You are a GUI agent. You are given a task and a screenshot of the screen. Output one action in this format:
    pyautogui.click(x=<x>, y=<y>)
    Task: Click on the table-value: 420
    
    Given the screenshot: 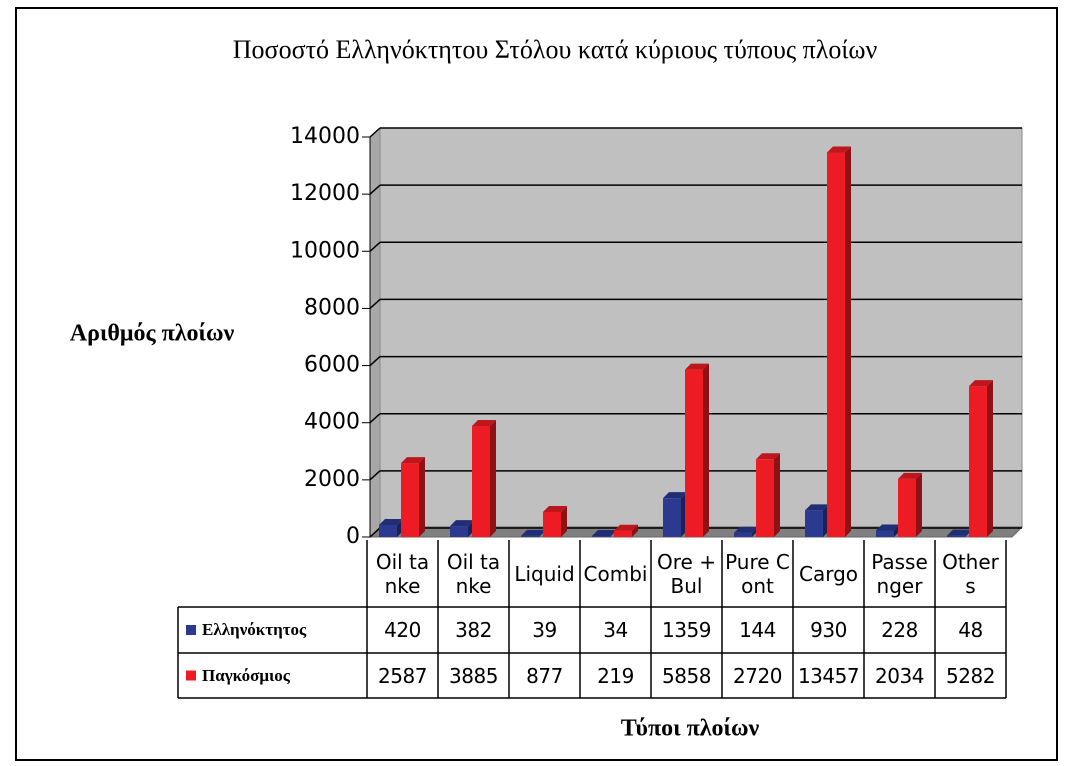 What is the action you would take?
    pyautogui.click(x=402, y=630)
    